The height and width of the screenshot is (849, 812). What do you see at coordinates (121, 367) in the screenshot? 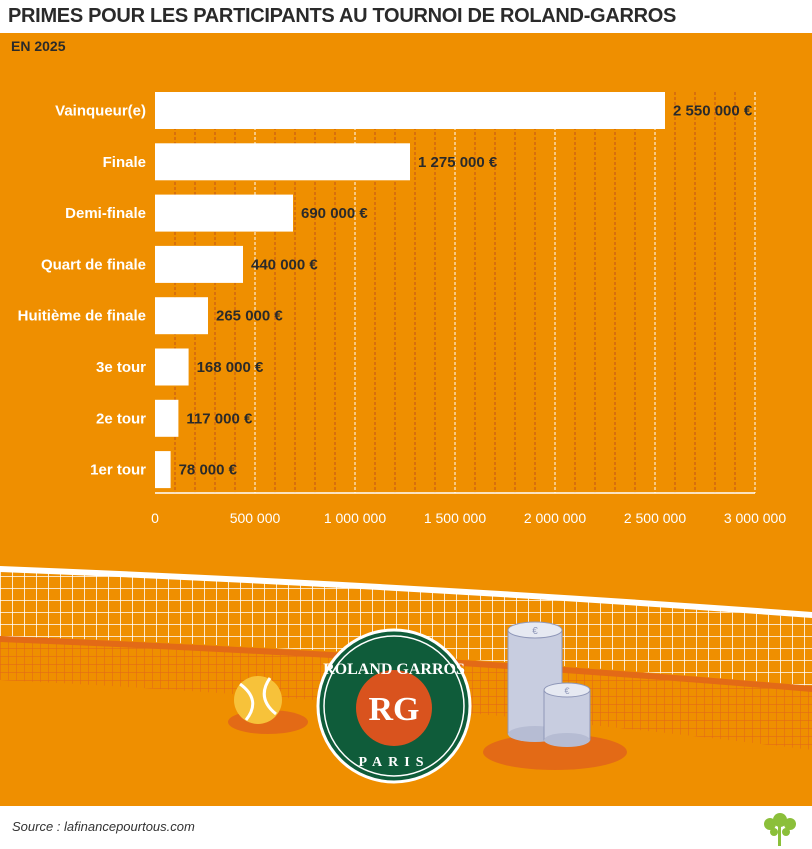
I see `category-label: 3e tour` at bounding box center [121, 367].